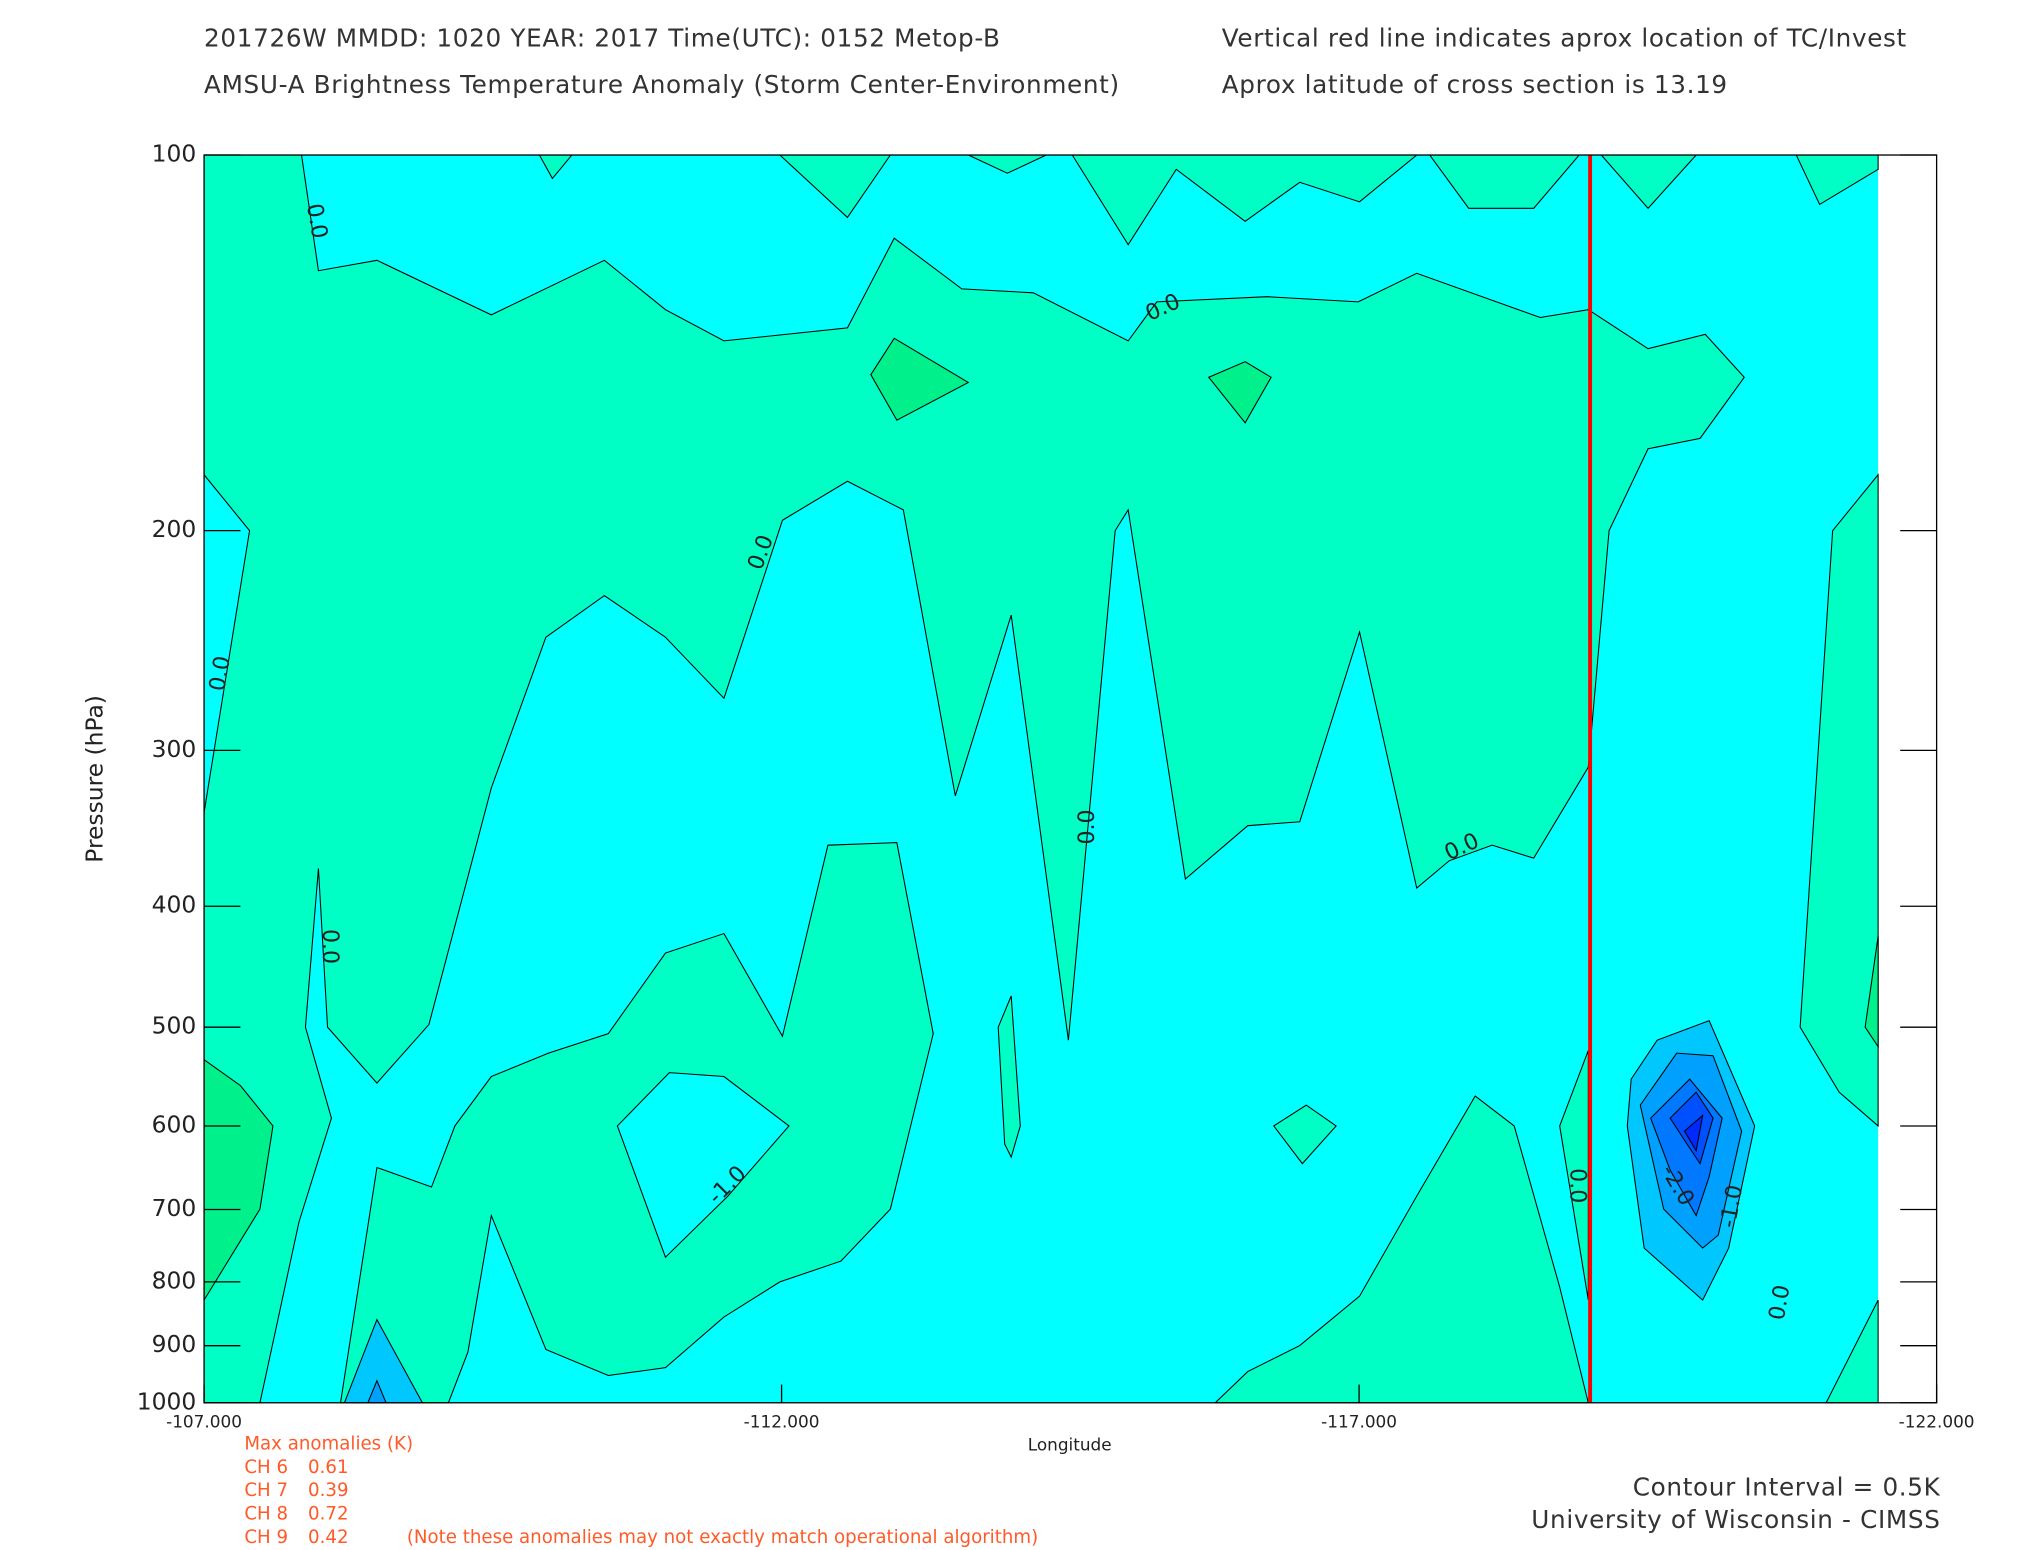 Image resolution: width=2025 pixels, height=1550 pixels. What do you see at coordinates (266, 1537) in the screenshot?
I see `anomaly-channel: CH 9` at bounding box center [266, 1537].